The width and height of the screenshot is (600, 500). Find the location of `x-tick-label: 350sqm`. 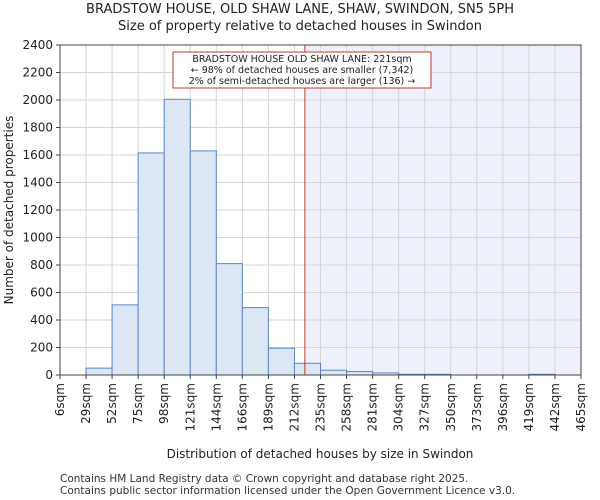

x-tick-label: 350sqm is located at coordinates (451, 407).